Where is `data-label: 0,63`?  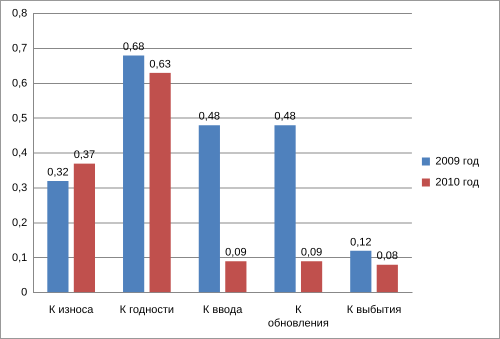
data-label: 0,63 is located at coordinates (160, 64).